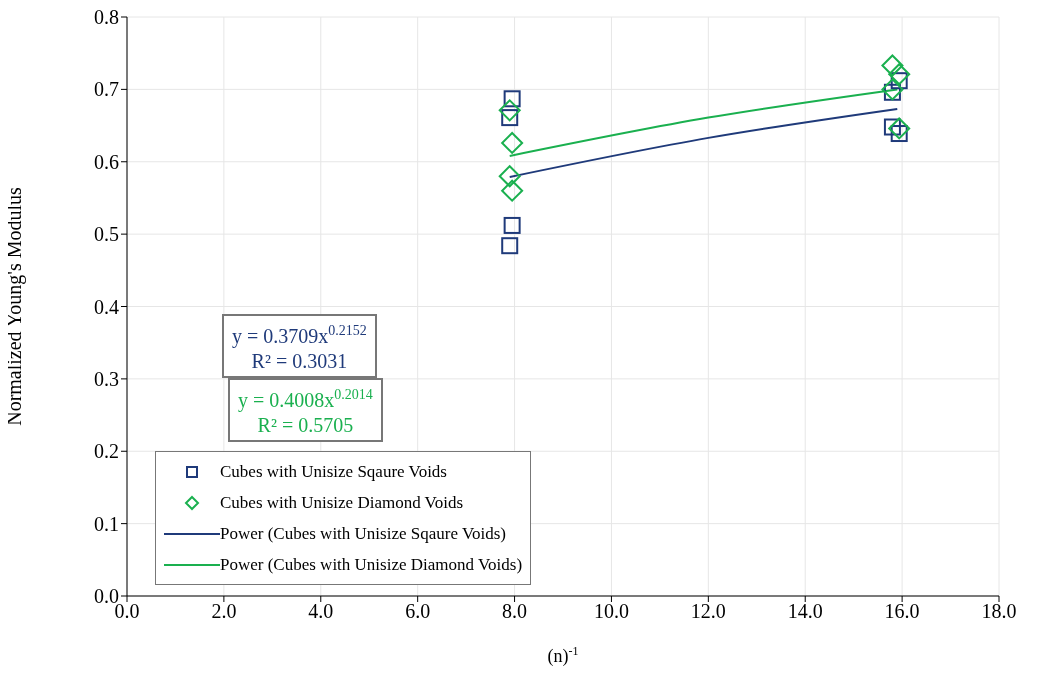 The width and height of the screenshot is (1037, 677). What do you see at coordinates (106, 378) in the screenshot?
I see `y-tick-label: 0.3` at bounding box center [106, 378].